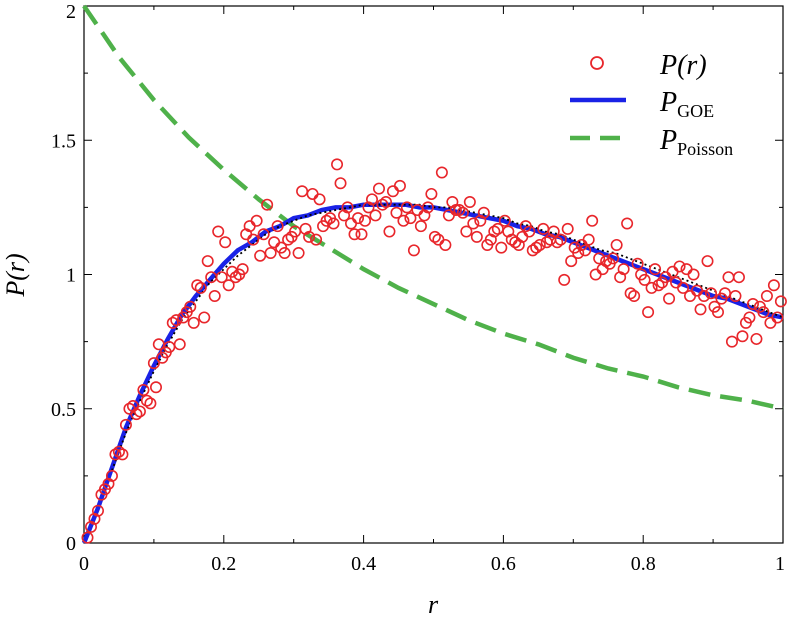 The width and height of the screenshot is (788, 620). Describe the element at coordinates (651, 142) in the screenshot. I see `legend-item-poisson: PPoisson` at that location.